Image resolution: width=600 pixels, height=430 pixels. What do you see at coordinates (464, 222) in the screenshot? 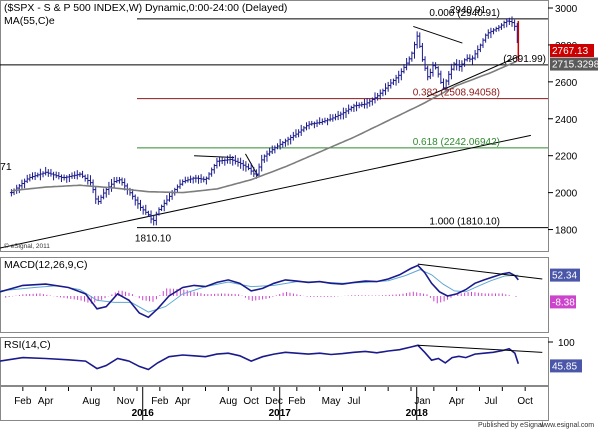
I see `fib-label: 1.000 (1810.10)` at bounding box center [464, 222].